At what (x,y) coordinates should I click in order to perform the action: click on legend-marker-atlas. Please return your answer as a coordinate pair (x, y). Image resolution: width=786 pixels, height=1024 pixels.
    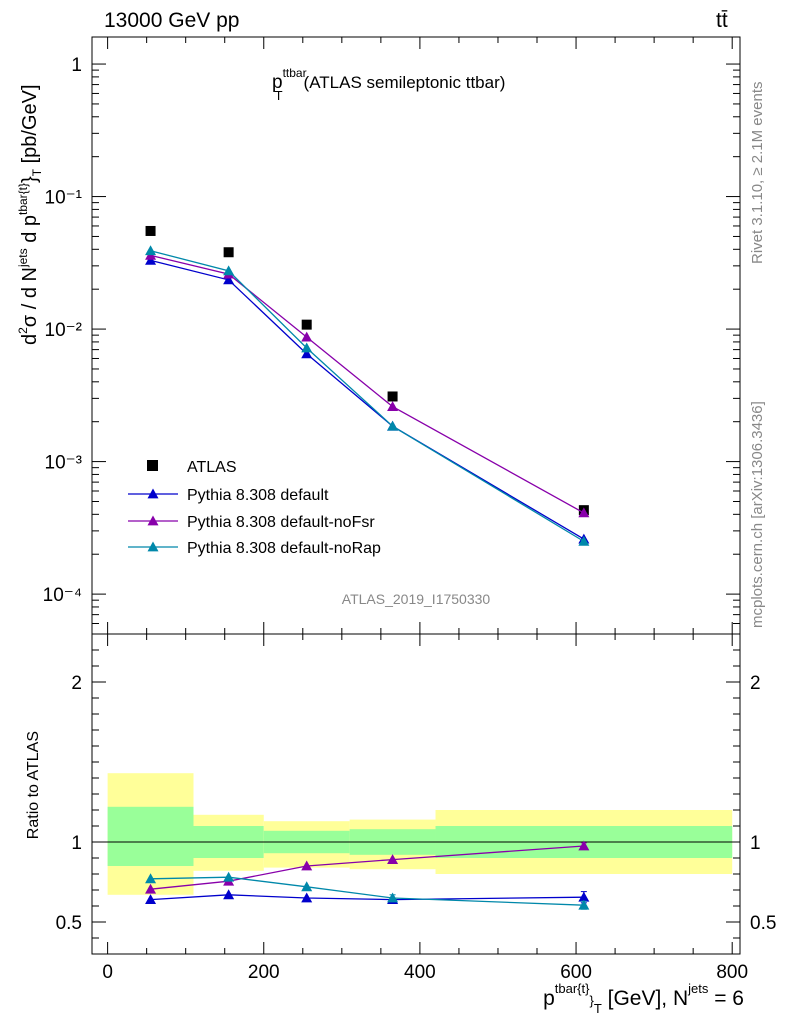
    Looking at the image, I should click on (152, 465).